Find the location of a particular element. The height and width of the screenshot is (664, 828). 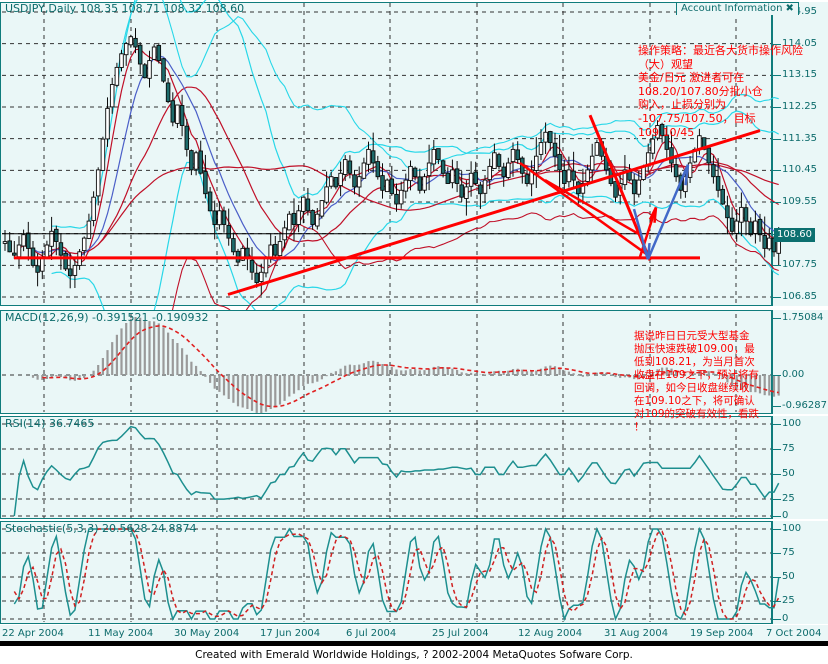

price-axis-label: 113.15 is located at coordinates (799, 75).